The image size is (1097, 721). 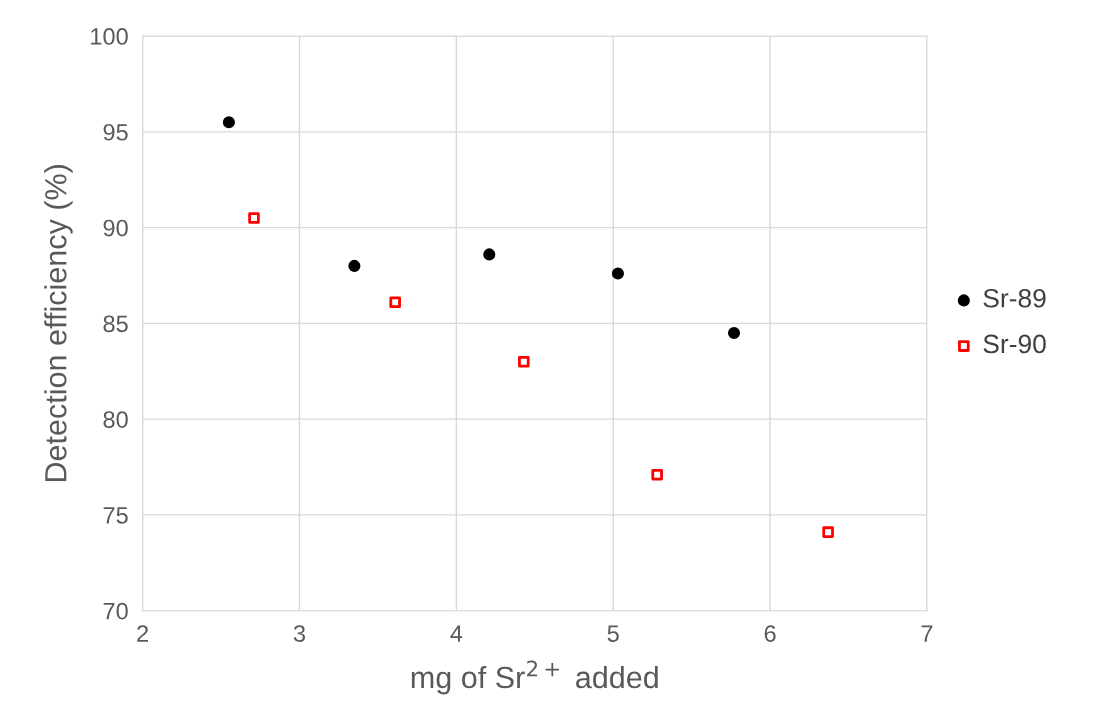 What do you see at coordinates (115, 324) in the screenshot?
I see `y-tick-label: 85` at bounding box center [115, 324].